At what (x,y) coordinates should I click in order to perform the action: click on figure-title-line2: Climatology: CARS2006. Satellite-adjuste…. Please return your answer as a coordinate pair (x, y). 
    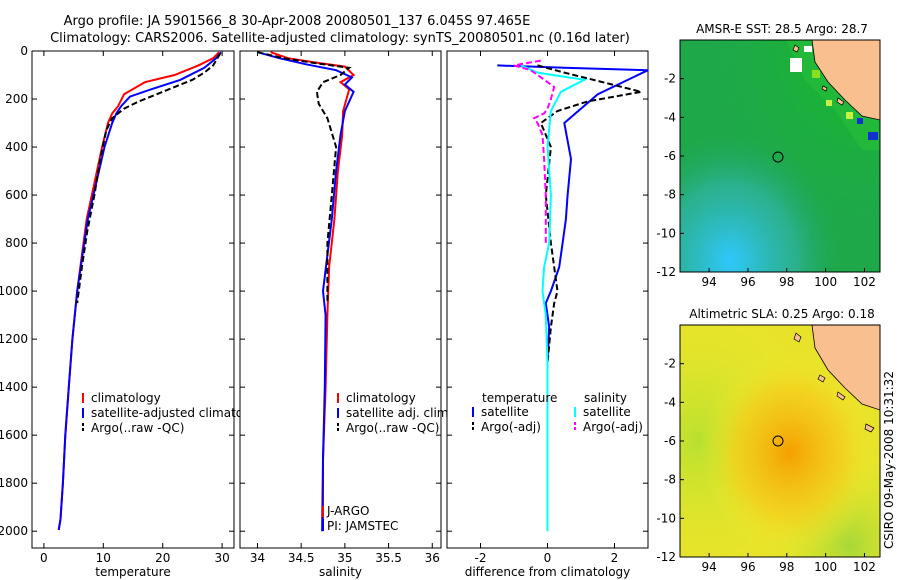
    Looking at the image, I should click on (340, 38).